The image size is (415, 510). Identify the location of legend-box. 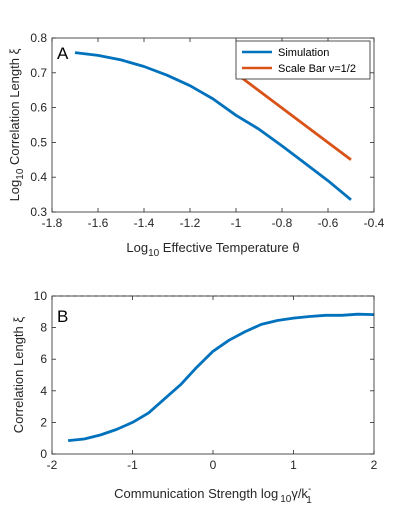
(303, 60).